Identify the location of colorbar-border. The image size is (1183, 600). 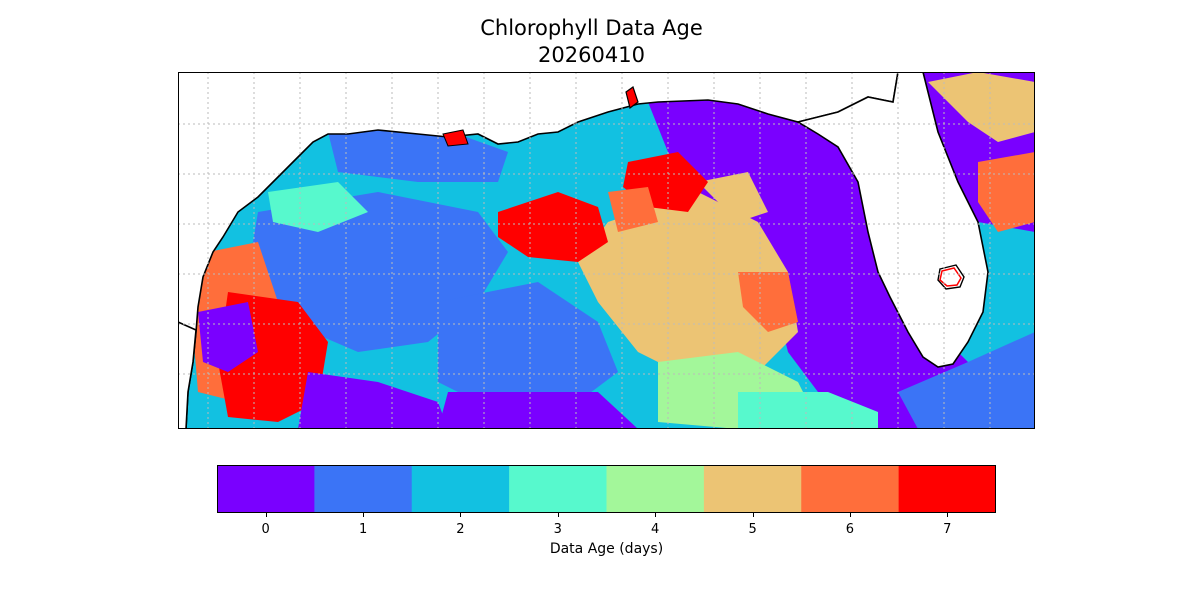
(606, 489).